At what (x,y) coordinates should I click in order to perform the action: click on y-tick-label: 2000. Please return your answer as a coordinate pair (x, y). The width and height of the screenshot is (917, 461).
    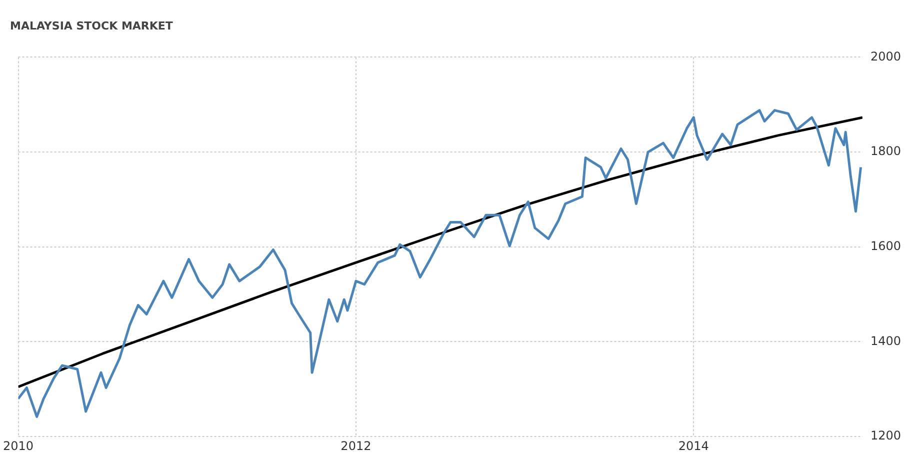
    Looking at the image, I should click on (886, 56).